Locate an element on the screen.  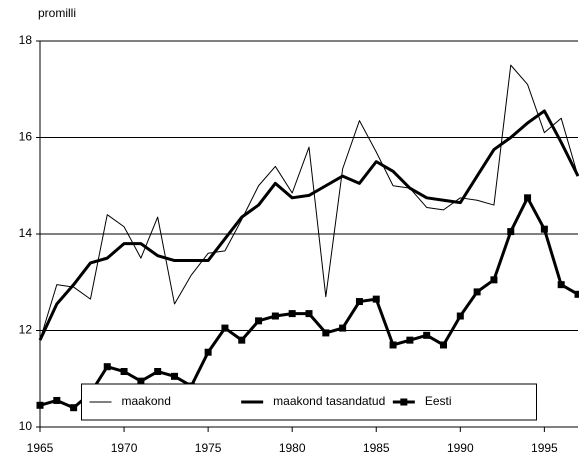
y-tick-label: 18 is located at coordinates (26, 40).